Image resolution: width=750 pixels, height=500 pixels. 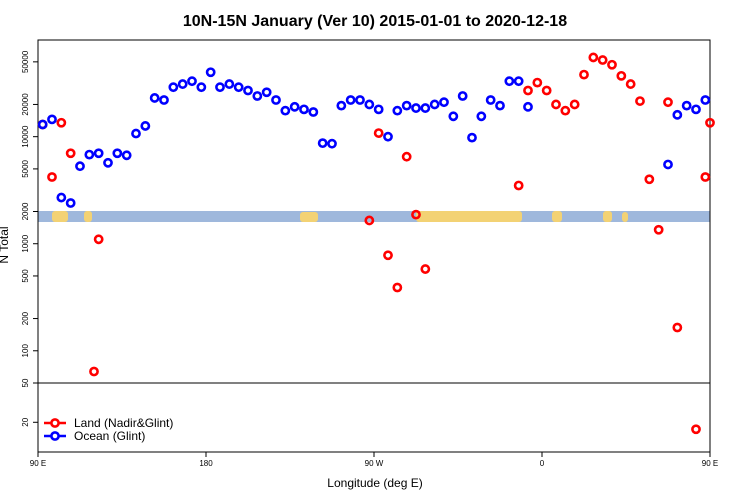 I want to click on map-ocean-band, so click(x=374, y=216).